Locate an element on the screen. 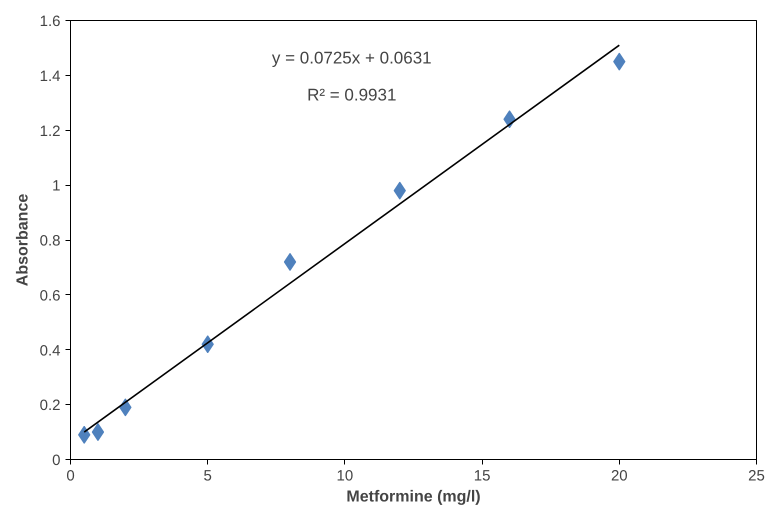 The width and height of the screenshot is (771, 519). x-tick-label: 15 is located at coordinates (482, 476).